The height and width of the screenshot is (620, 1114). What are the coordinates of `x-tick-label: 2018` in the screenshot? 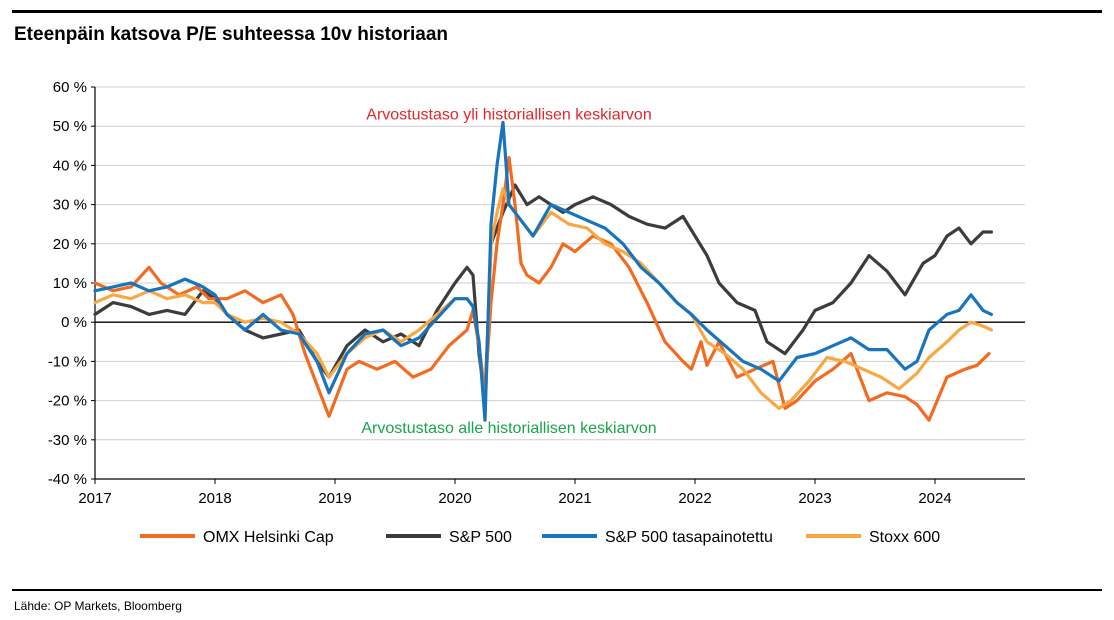 It's located at (214, 498).